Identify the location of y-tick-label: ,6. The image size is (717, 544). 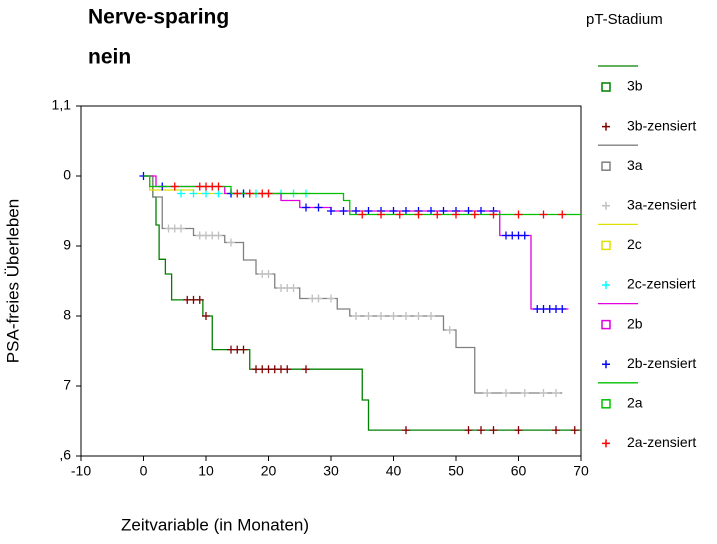
(65, 455).